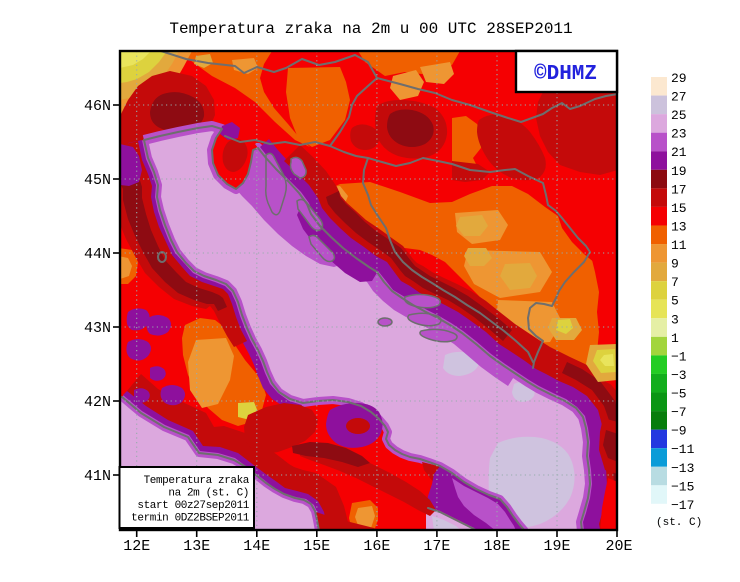 The width and height of the screenshot is (740, 582). I want to click on svg-text: 23, so click(679, 134).